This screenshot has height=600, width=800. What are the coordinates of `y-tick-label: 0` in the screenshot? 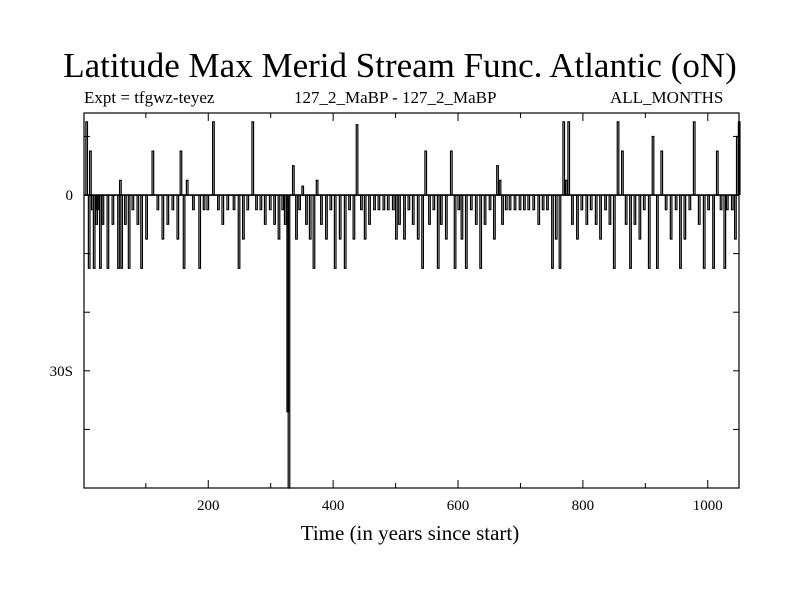 It's located at (70, 196).